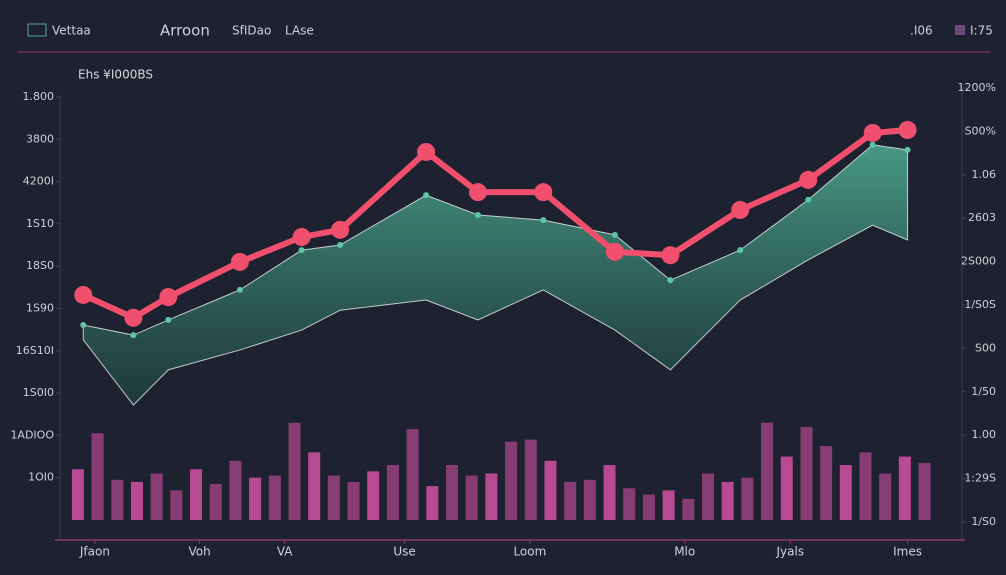 The width and height of the screenshot is (1006, 575). What do you see at coordinates (41, 477) in the screenshot?
I see `y-tick-label: 1OI0` at bounding box center [41, 477].